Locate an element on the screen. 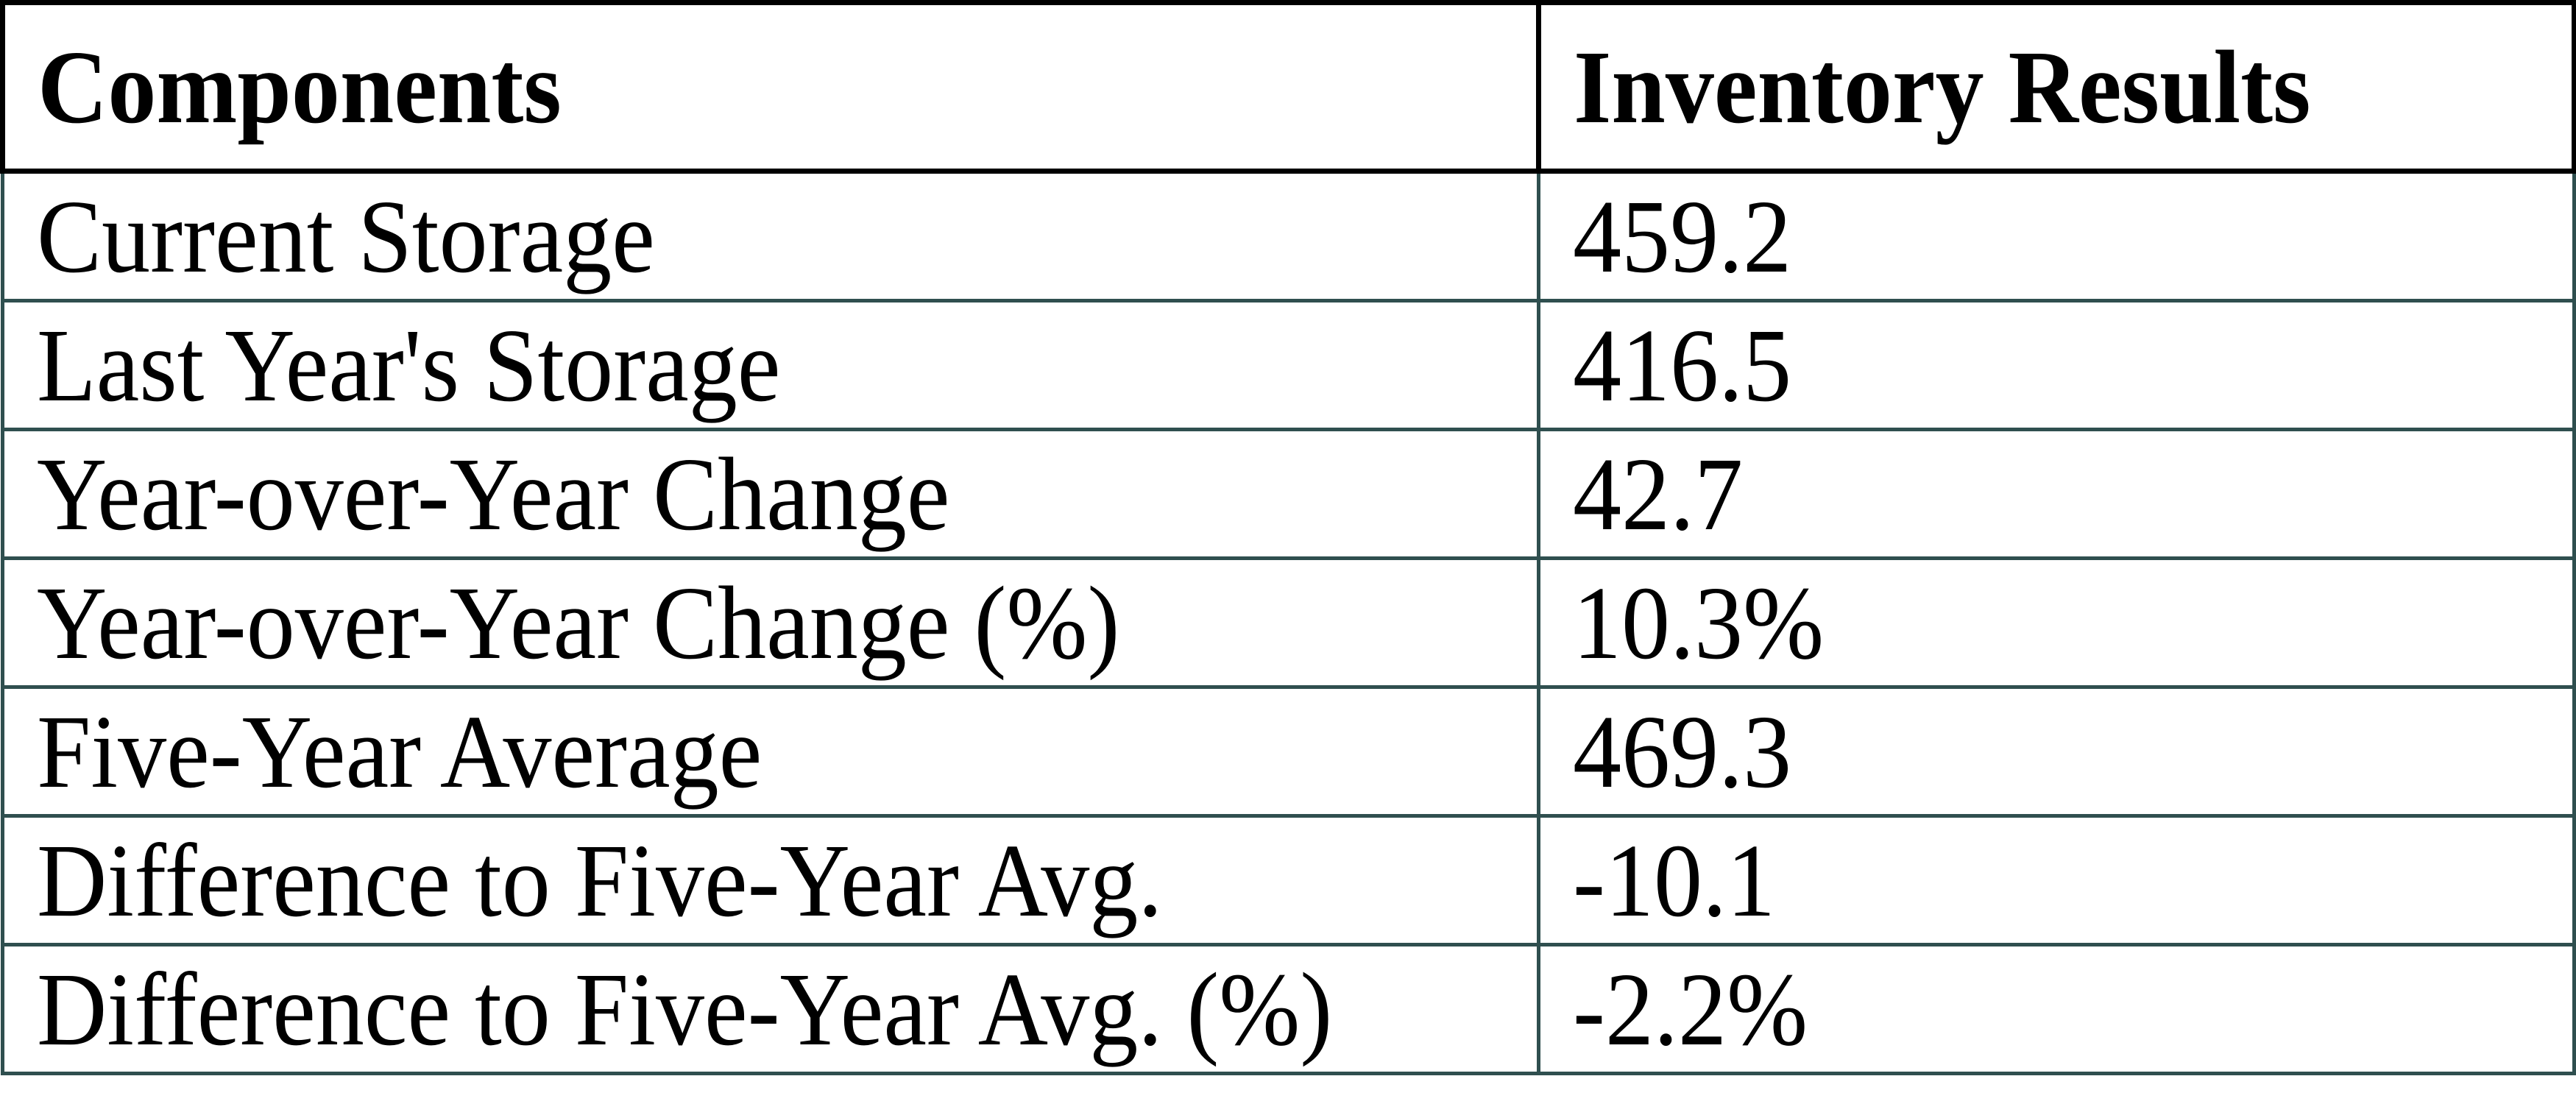 The height and width of the screenshot is (1104, 2576). column-header-components-label: Components is located at coordinates (300, 87).